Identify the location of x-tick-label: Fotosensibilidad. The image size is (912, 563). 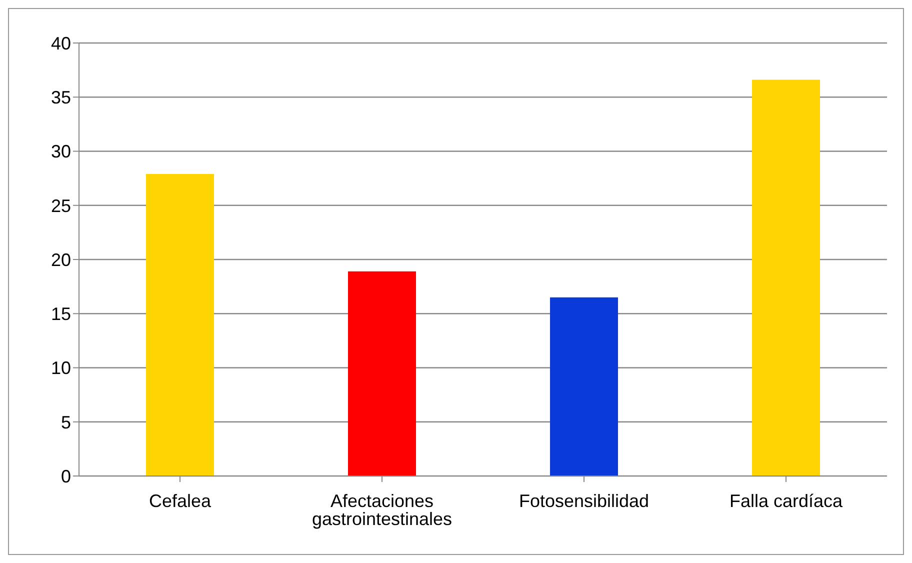
(584, 500).